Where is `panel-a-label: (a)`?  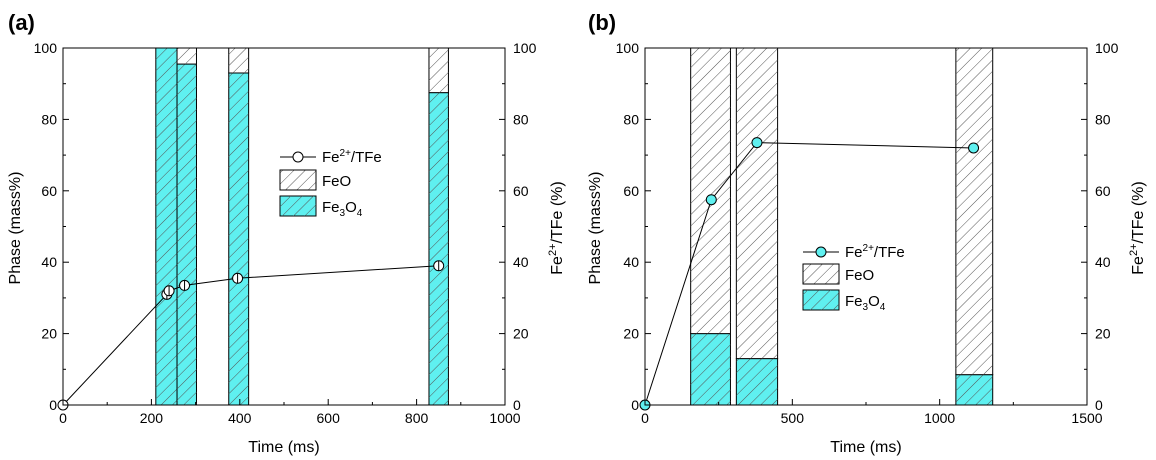
panel-a-label: (a) is located at coordinates (21, 22).